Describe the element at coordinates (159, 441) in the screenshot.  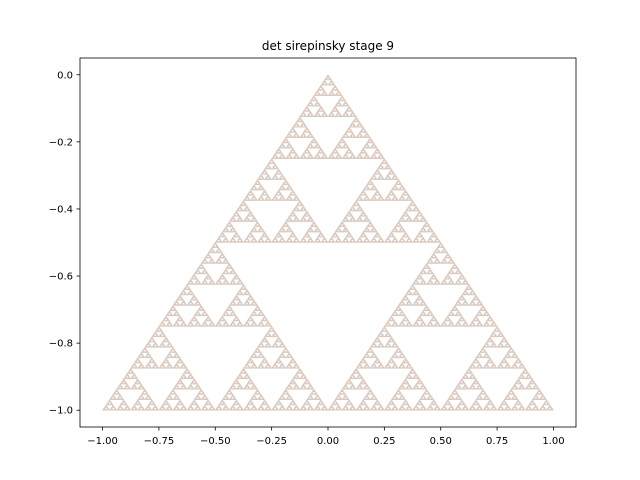
I see `x-tick-label: −0.75` at that location.